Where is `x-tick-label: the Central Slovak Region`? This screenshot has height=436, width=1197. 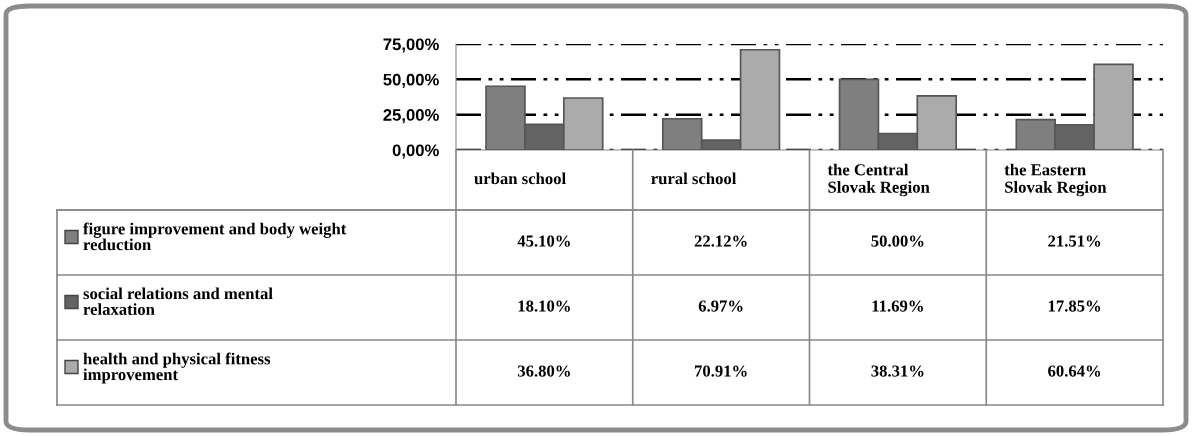 x-tick-label: the Central Slovak Region is located at coordinates (878, 180).